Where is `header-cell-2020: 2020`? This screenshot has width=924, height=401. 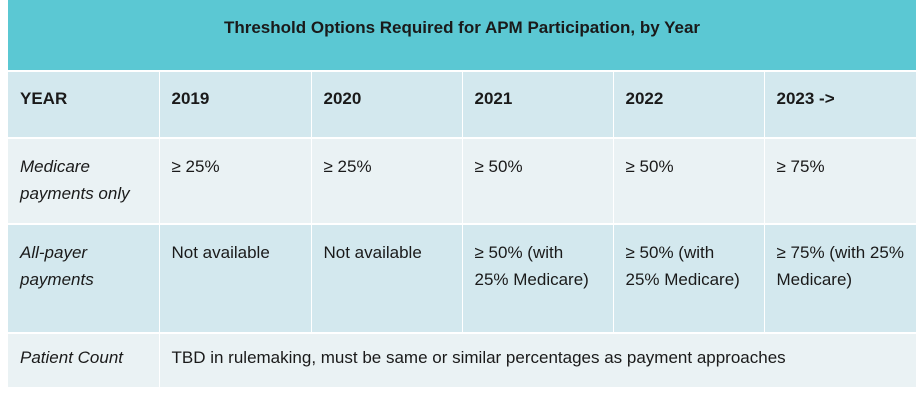 header-cell-2020: 2020 is located at coordinates (387, 105).